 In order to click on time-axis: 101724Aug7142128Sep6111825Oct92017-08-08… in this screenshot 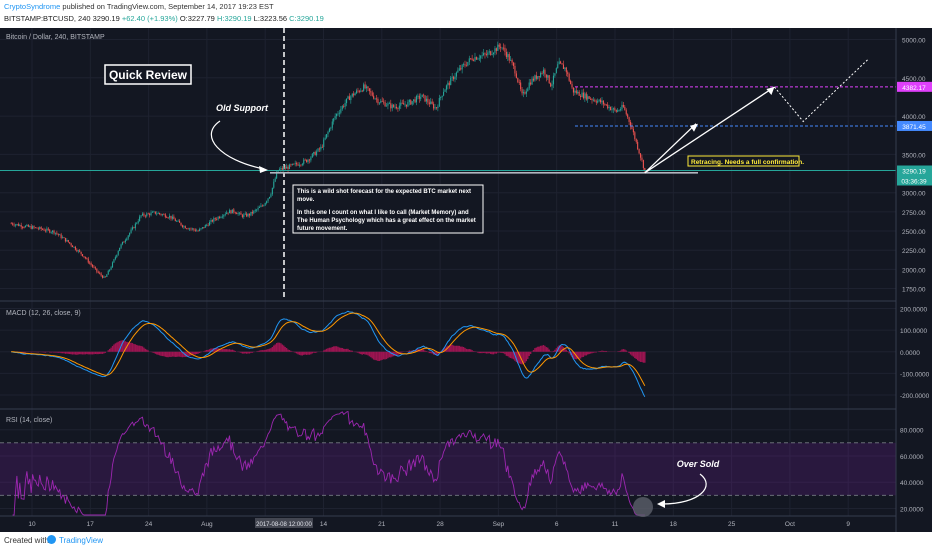, I will do `click(439, 523)`.